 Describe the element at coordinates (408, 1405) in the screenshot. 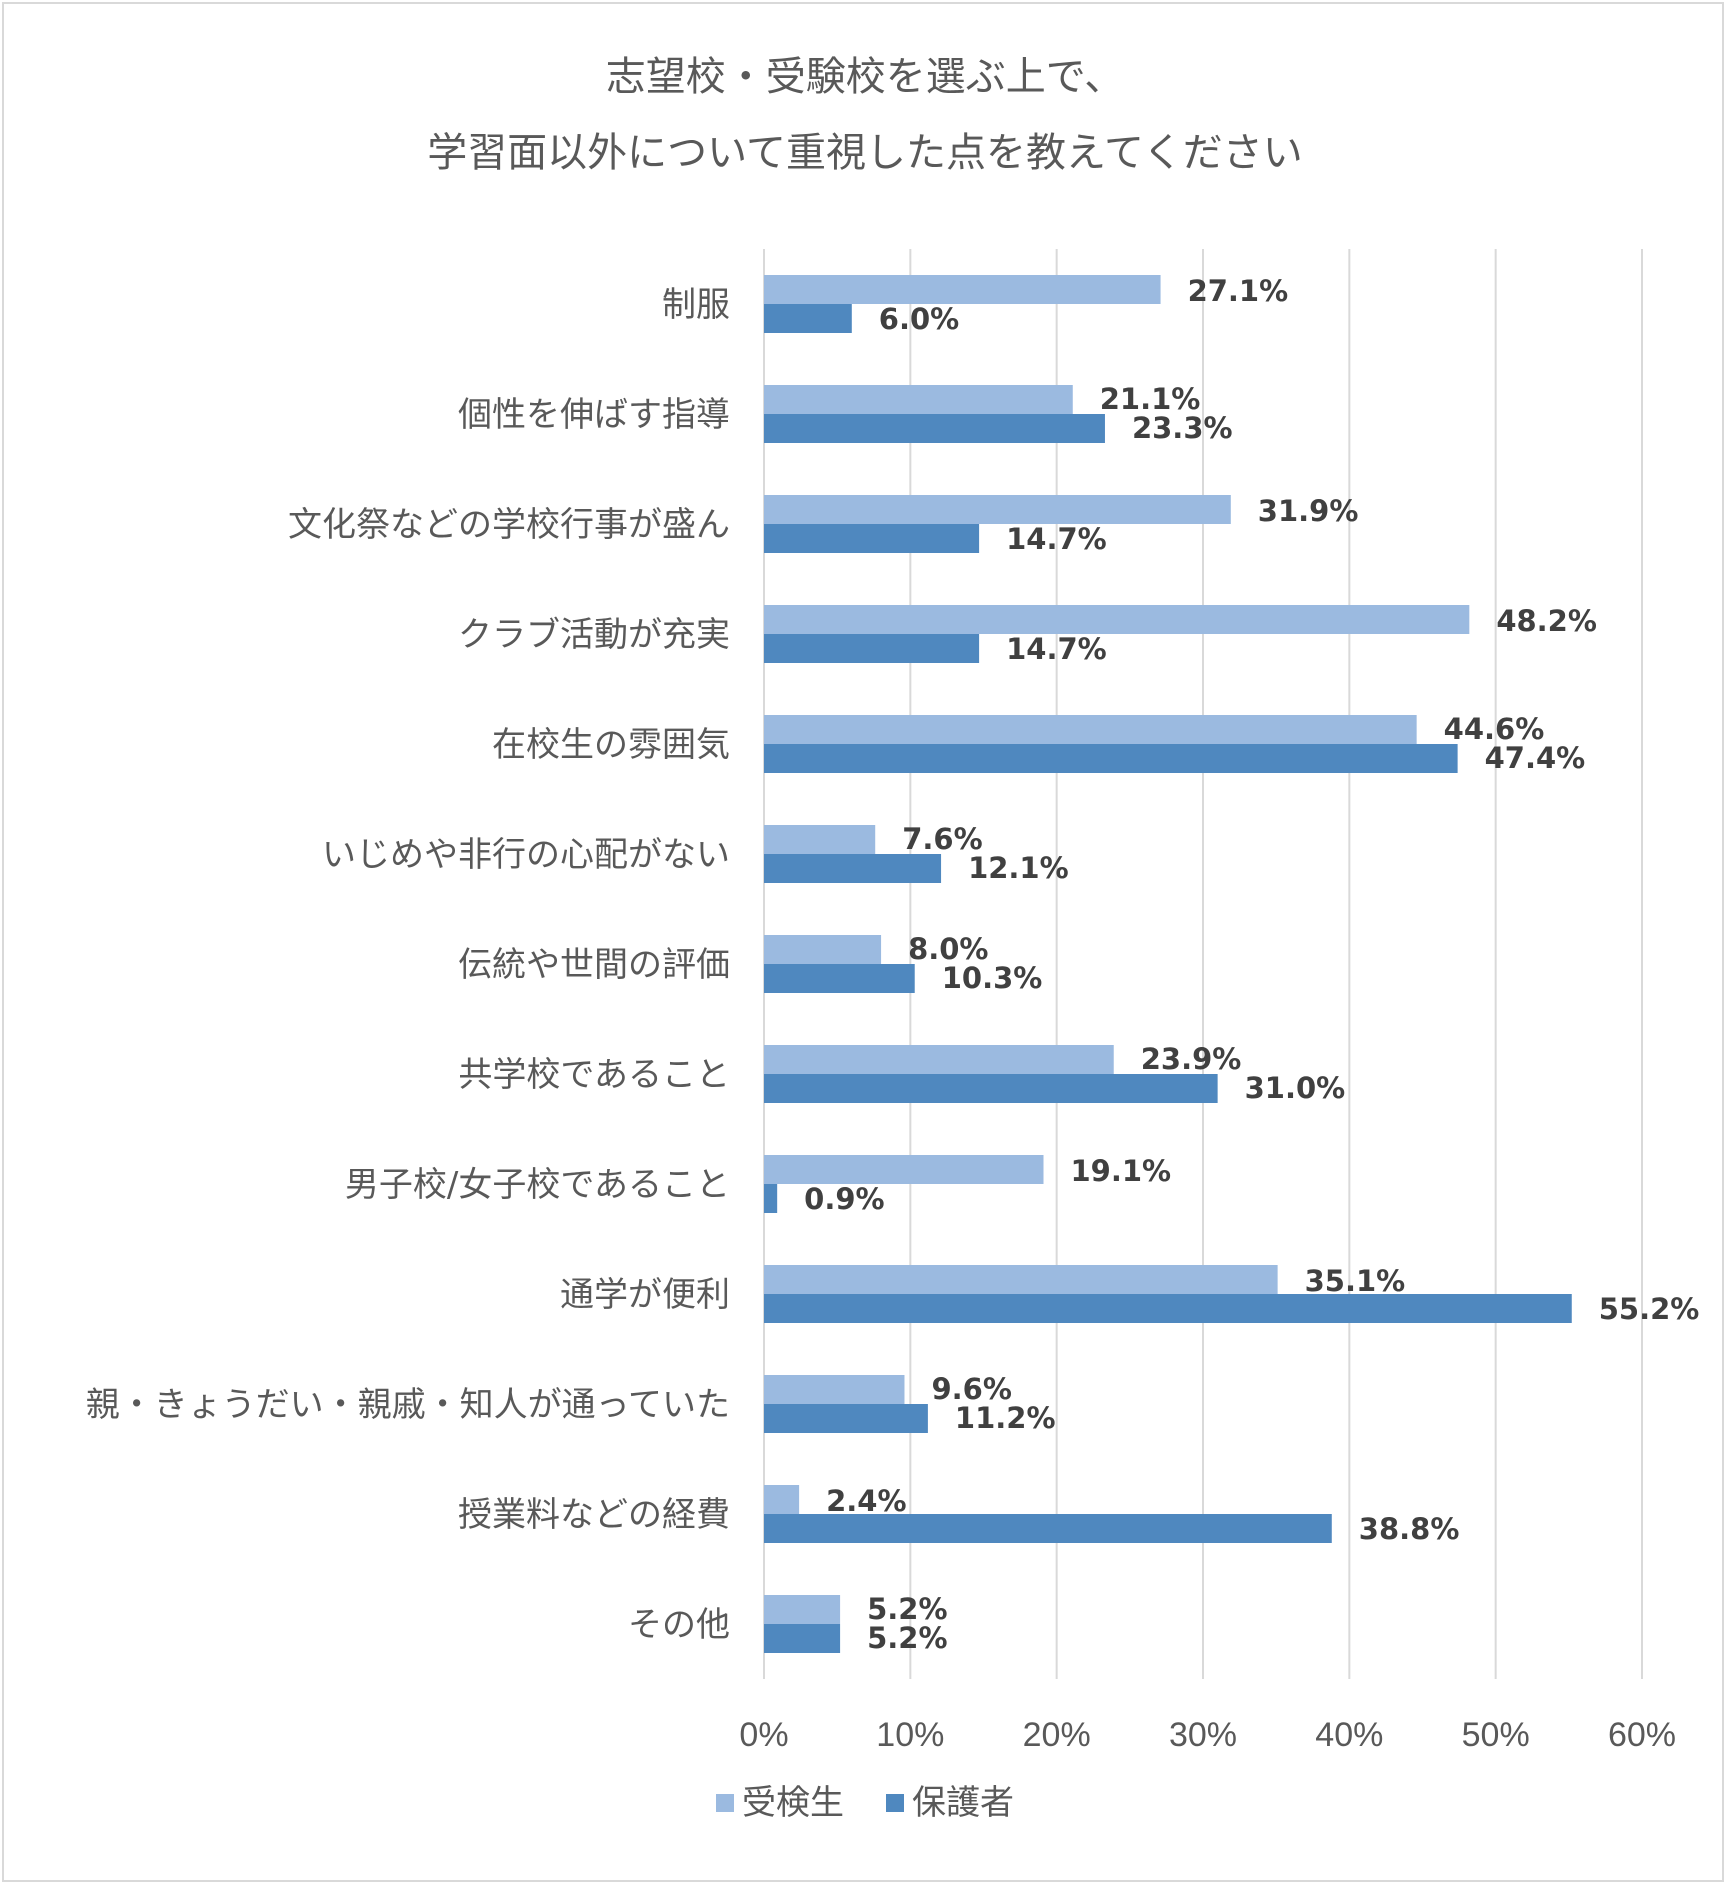

I see `category-label: 親・きょうだい・親戚・知人が通っていた` at that location.